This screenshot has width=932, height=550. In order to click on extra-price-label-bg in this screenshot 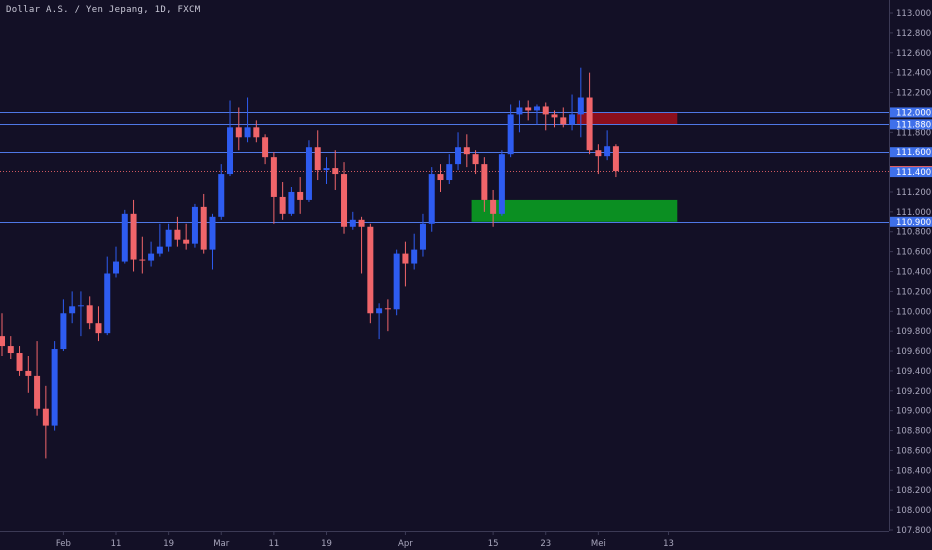, I will do `click(911, 172)`.